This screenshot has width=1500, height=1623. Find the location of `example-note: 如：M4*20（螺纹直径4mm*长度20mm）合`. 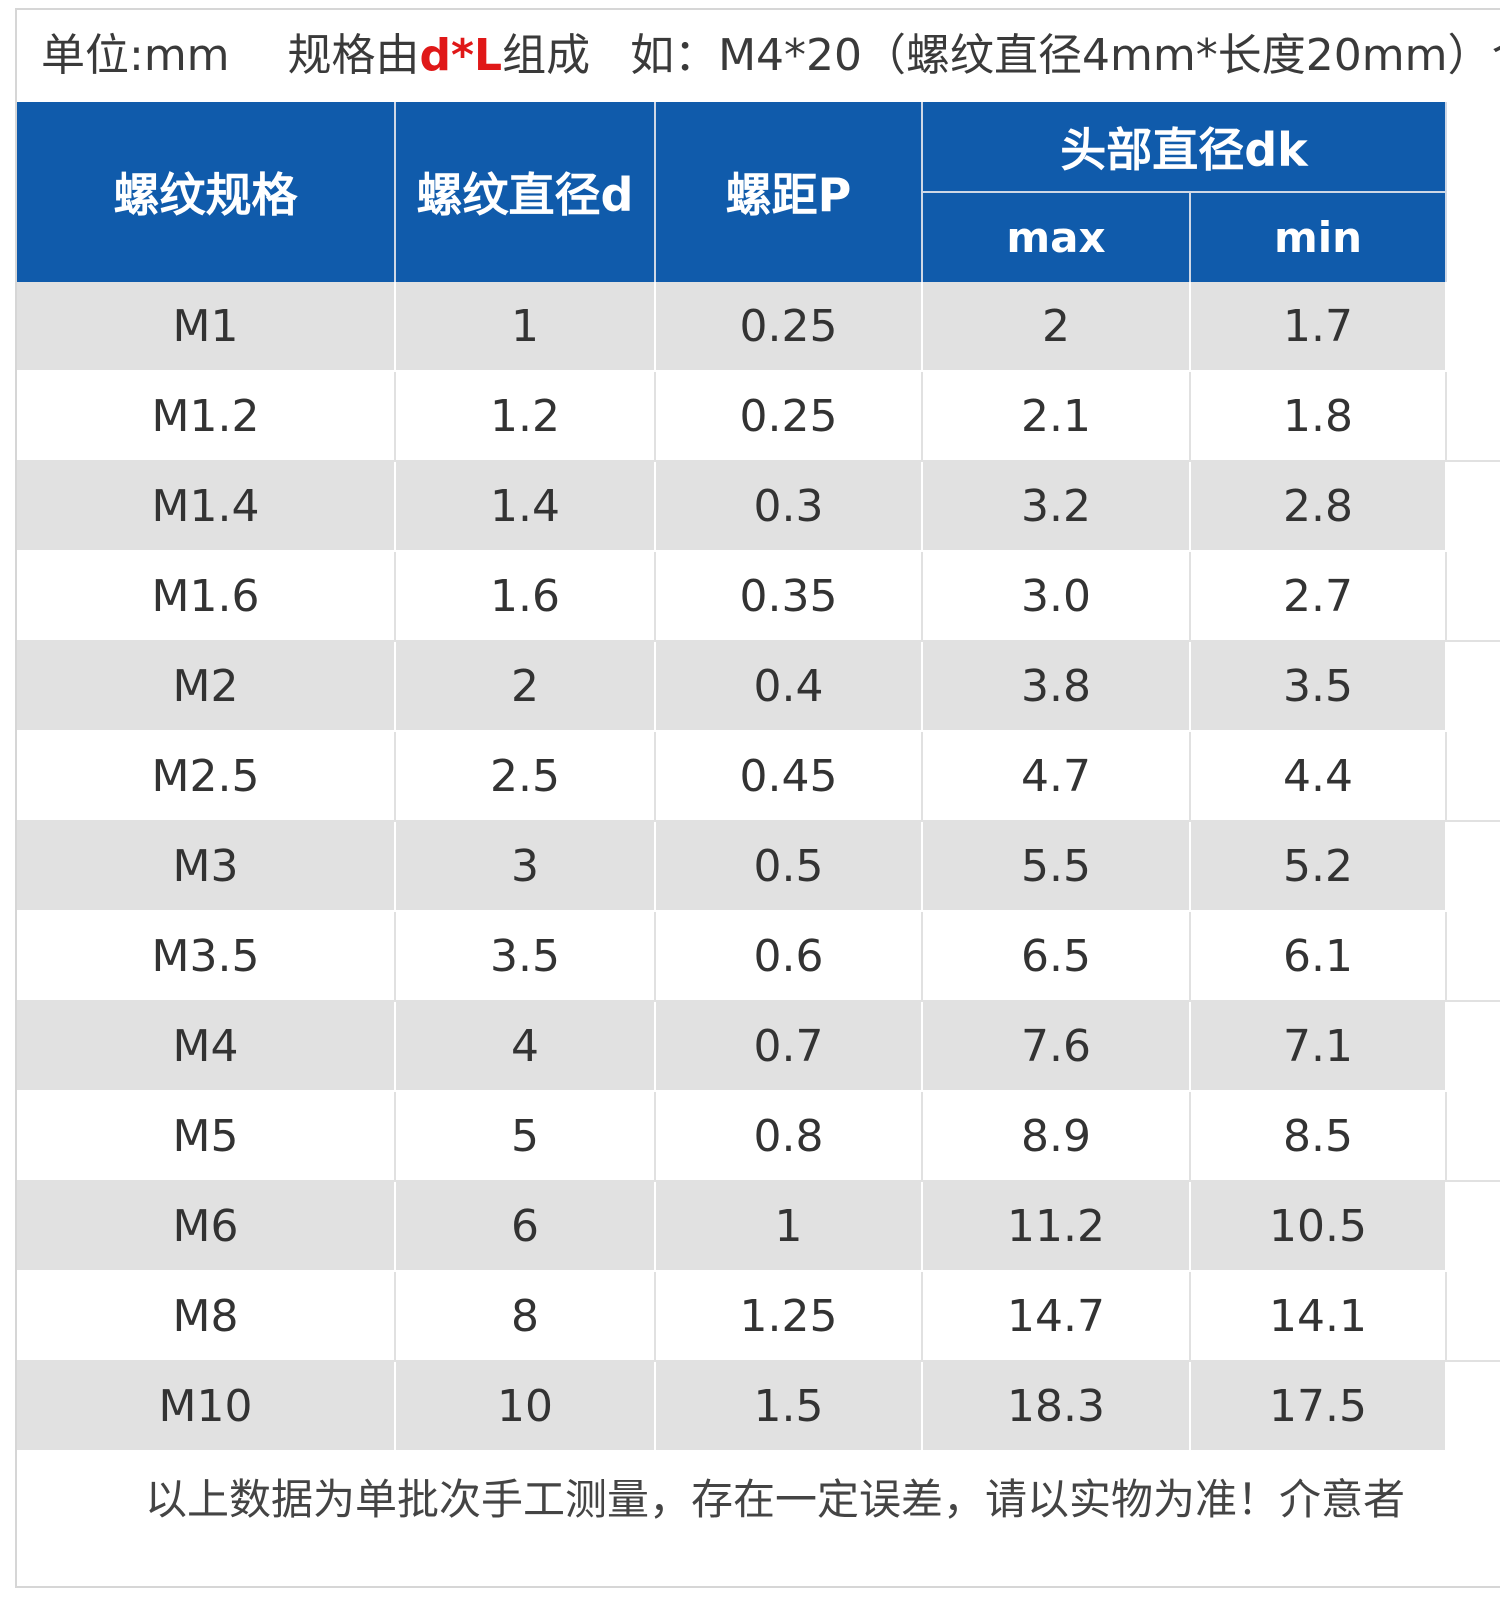

example-note: 如：M4*20（螺纹直径4mm*长度20mm）合 is located at coordinates (1065, 55).